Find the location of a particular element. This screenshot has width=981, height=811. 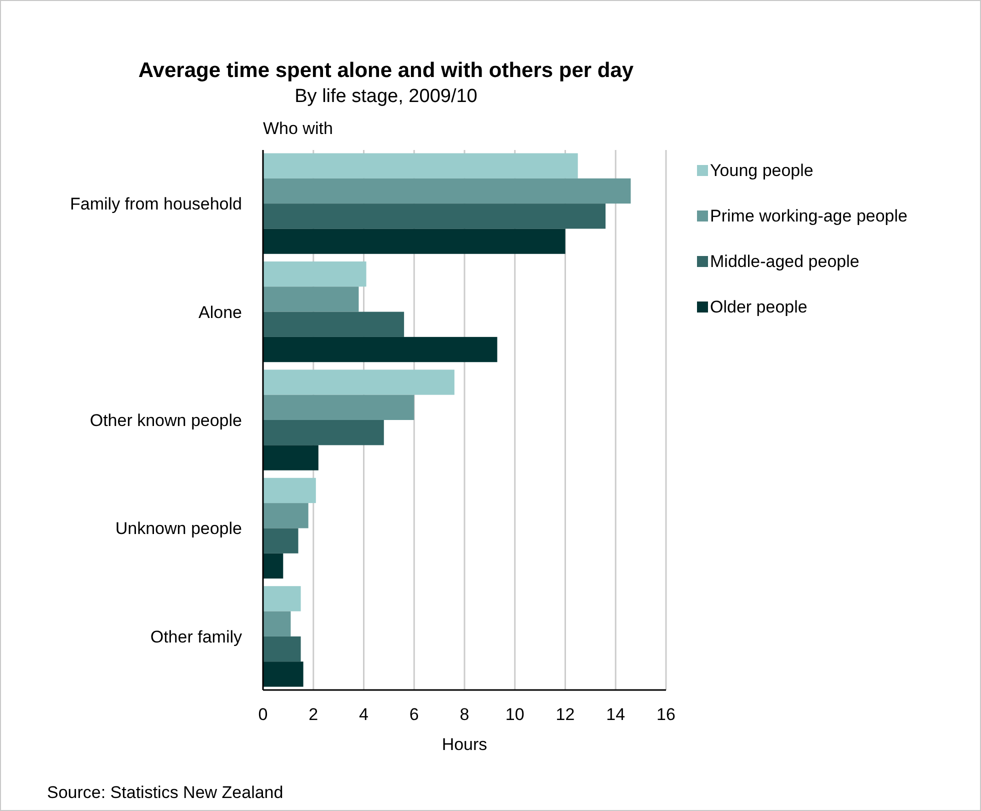

x-tick-label: 14 is located at coordinates (616, 714).